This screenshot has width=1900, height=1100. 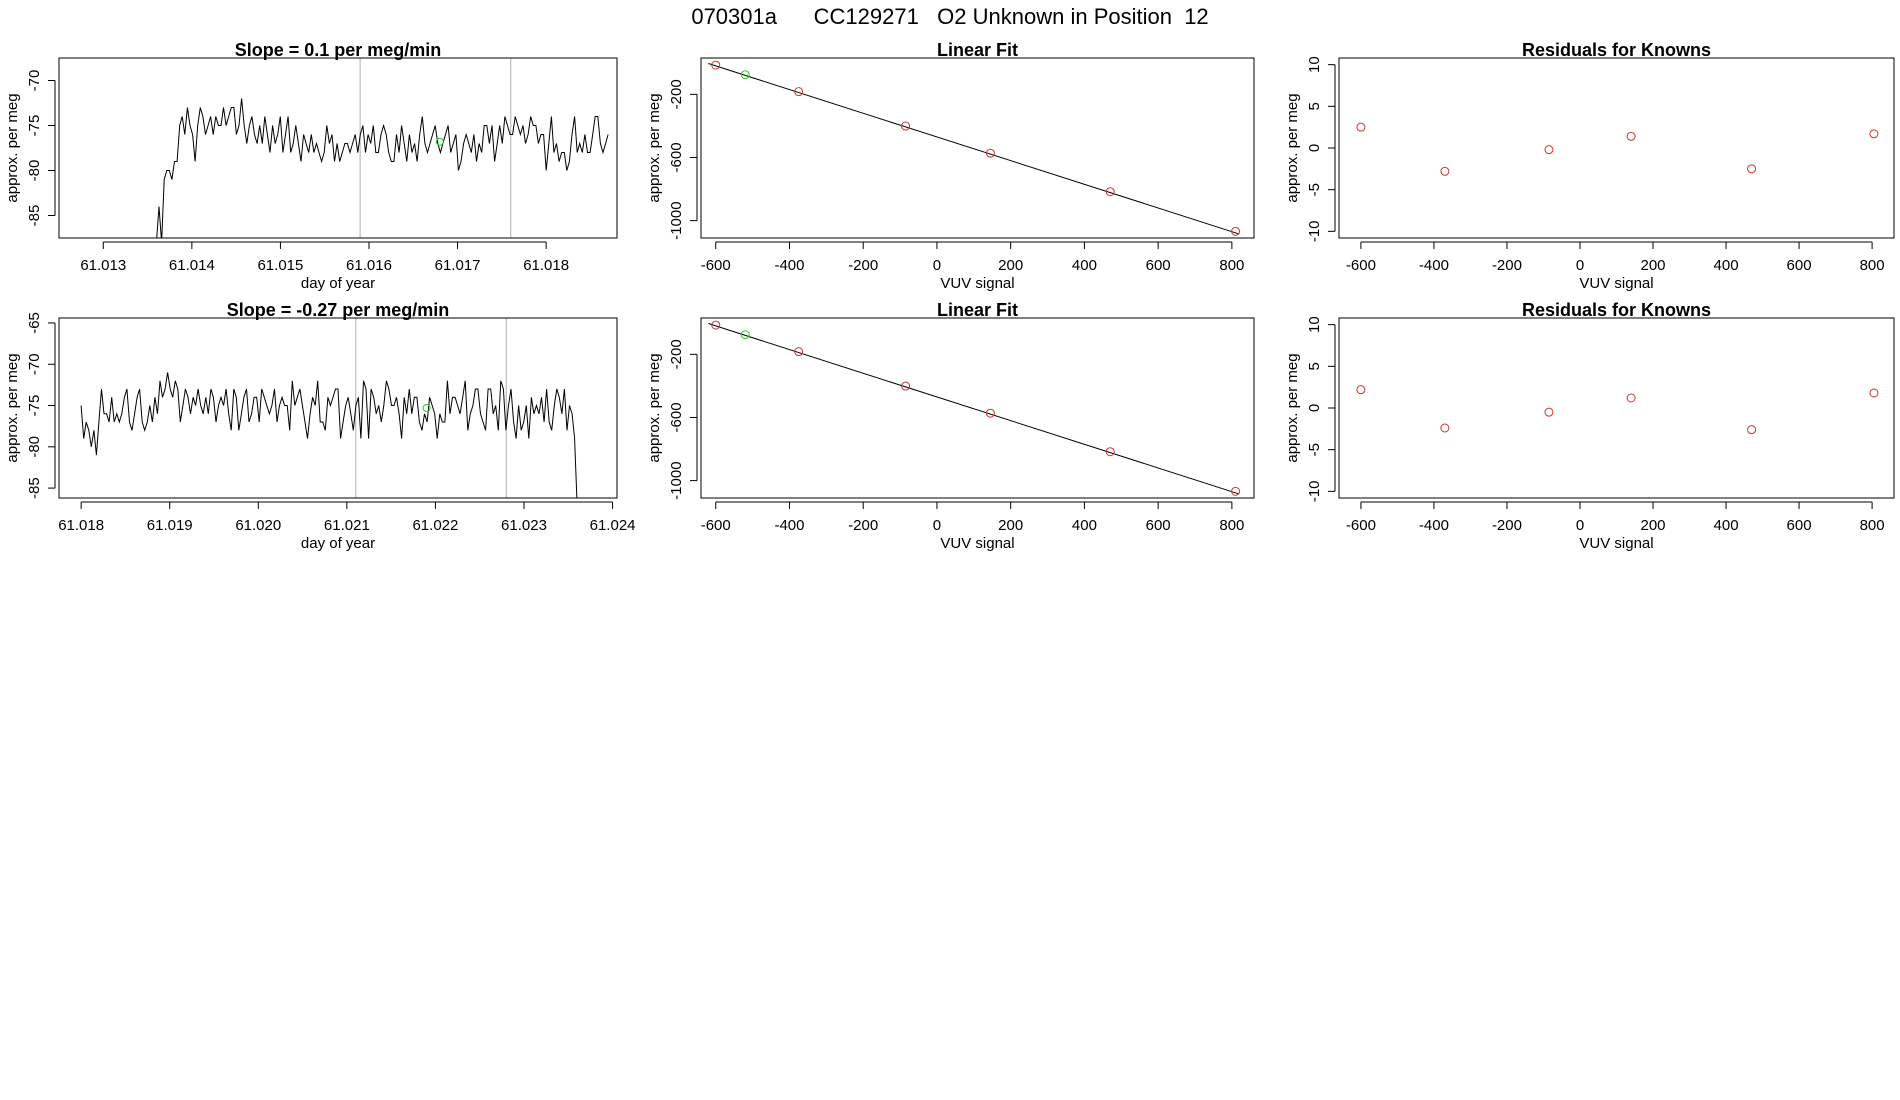 What do you see at coordinates (676, 480) in the screenshot?
I see `y-tick-label: -1000` at bounding box center [676, 480].